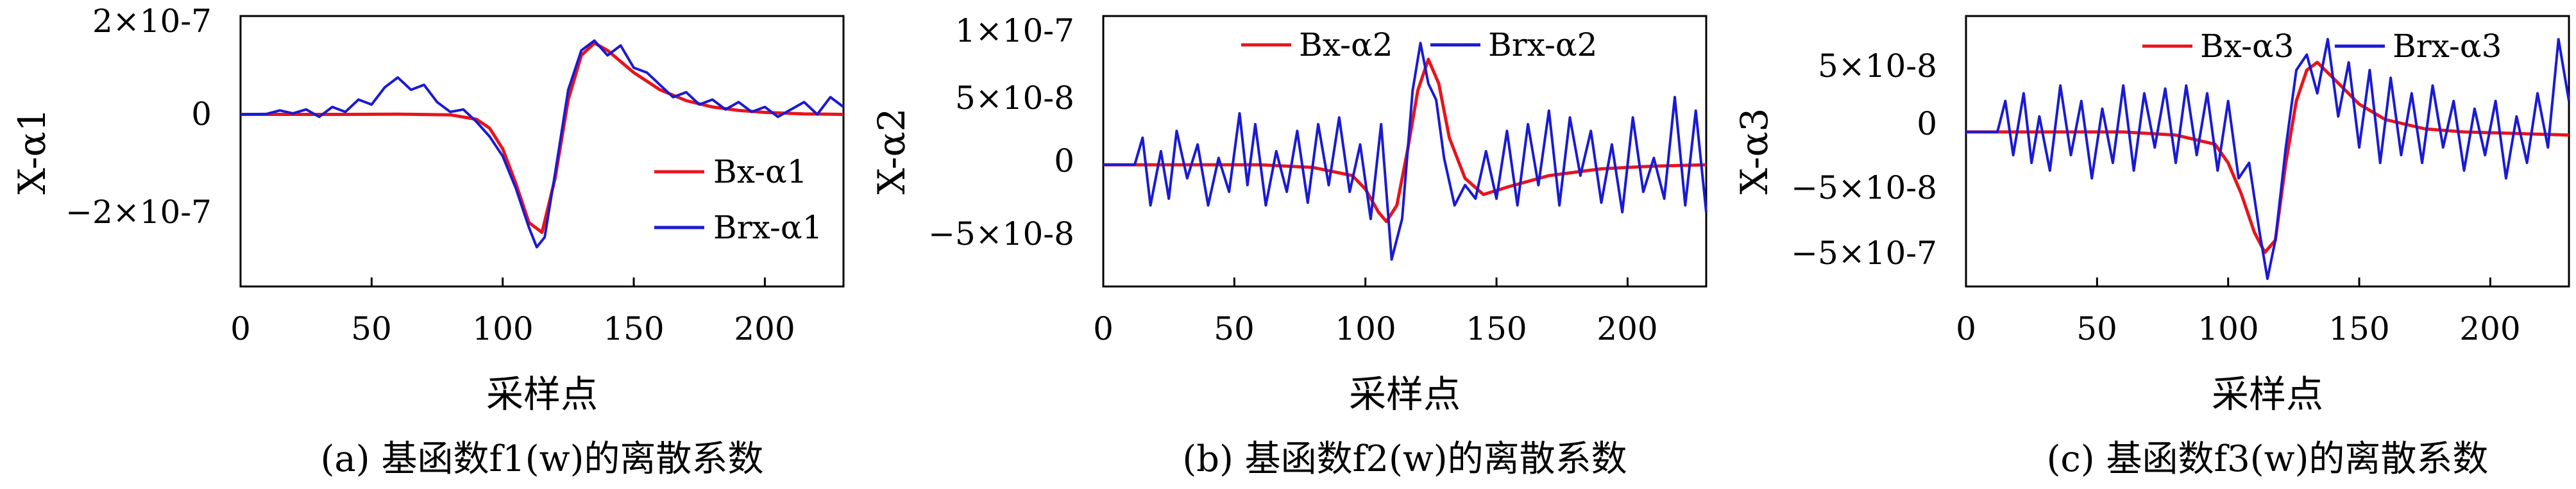  What do you see at coordinates (138, 212) in the screenshot?
I see `y-tick-a-bottom: −2×10-7` at bounding box center [138, 212].